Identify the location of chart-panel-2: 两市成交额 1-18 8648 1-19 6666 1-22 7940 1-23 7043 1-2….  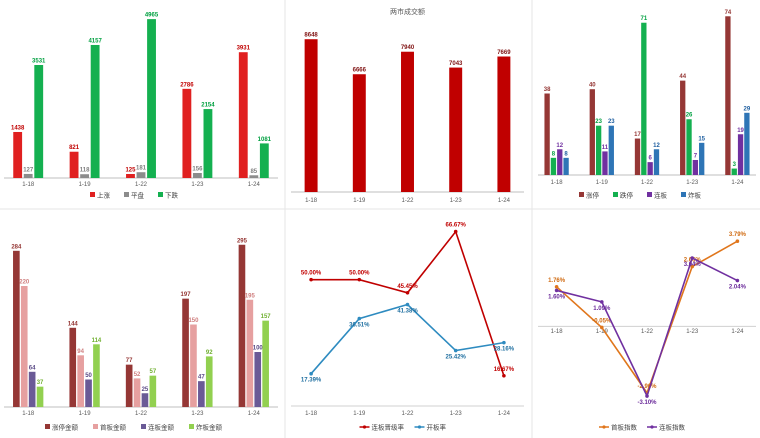
(407, 105).